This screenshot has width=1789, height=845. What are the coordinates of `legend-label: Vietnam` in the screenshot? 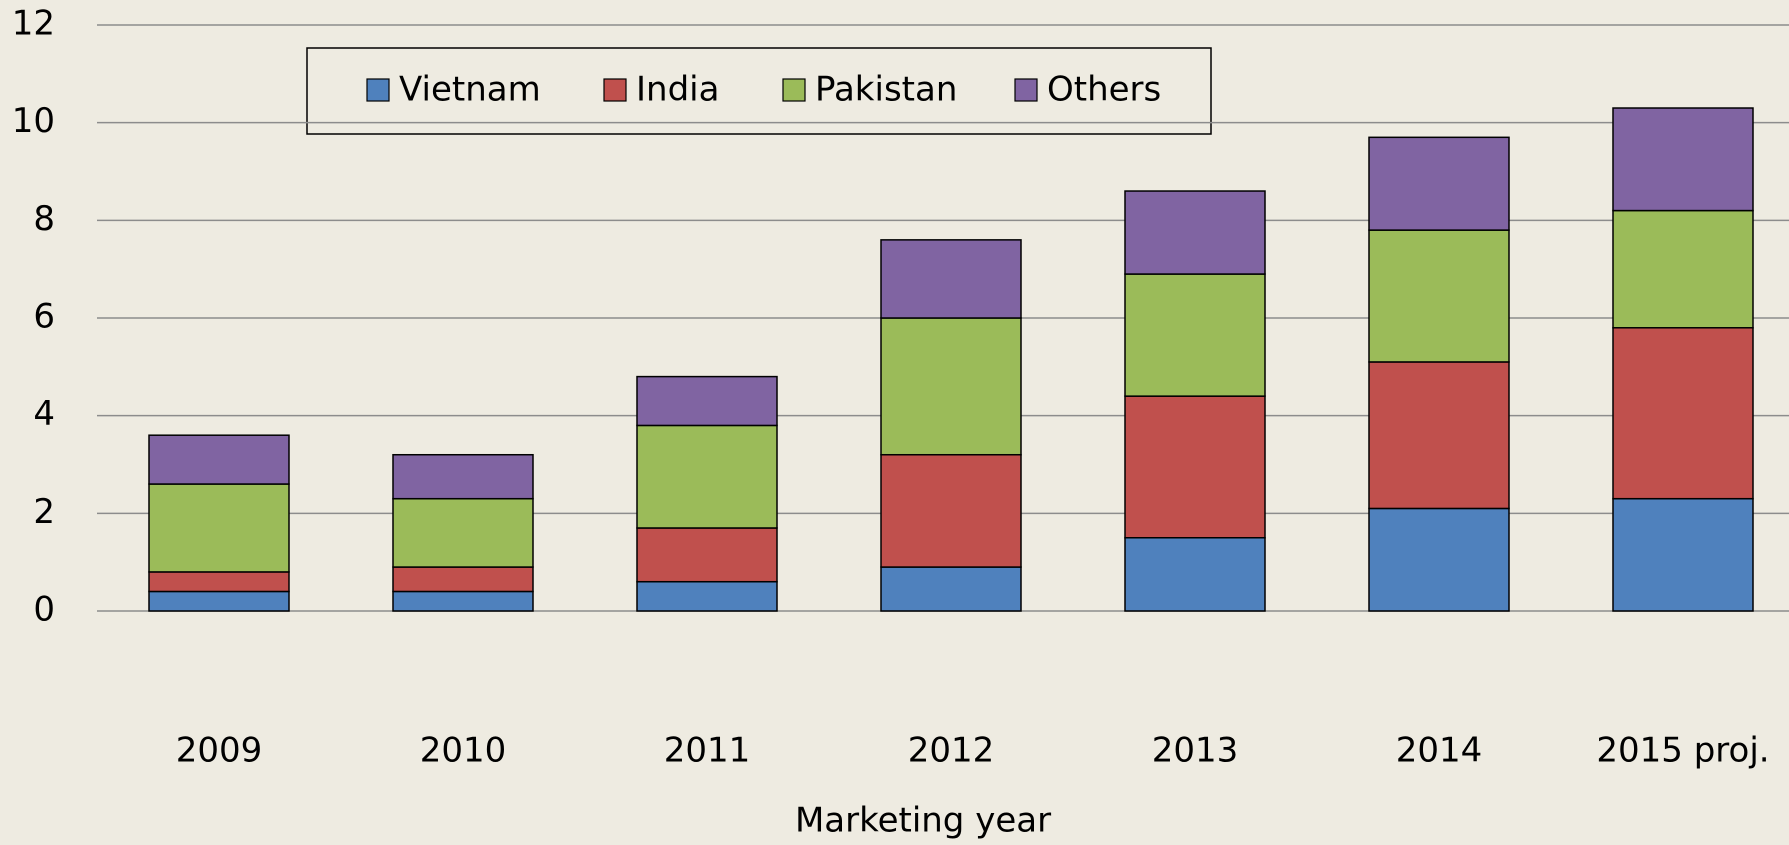 It's located at (470, 90).